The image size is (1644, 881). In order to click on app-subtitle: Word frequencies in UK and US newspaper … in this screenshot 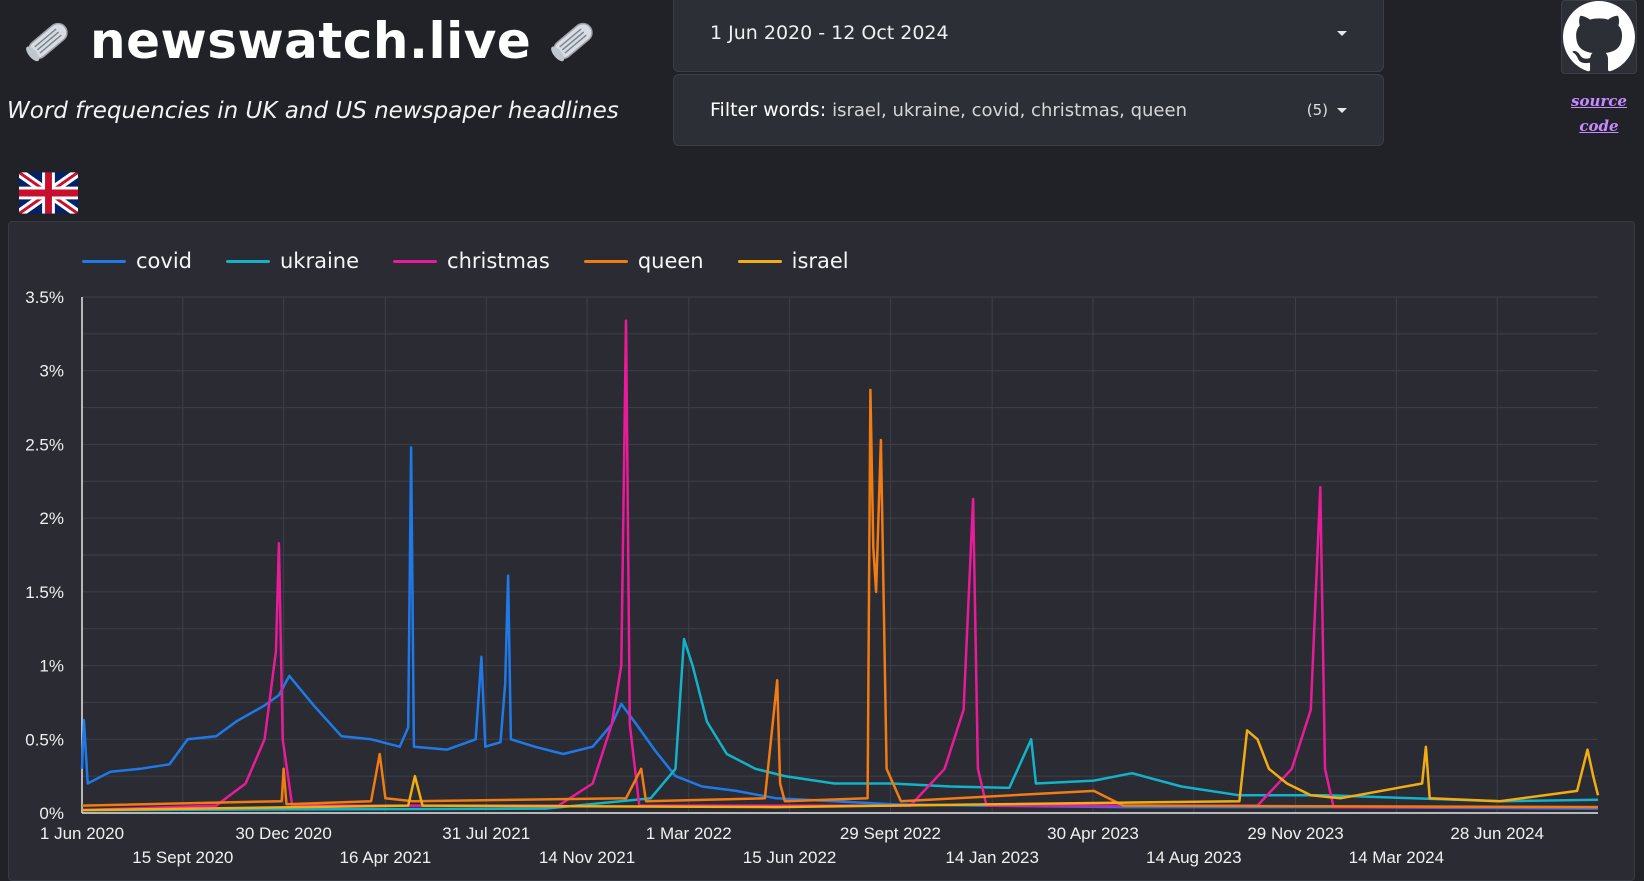, I will do `click(313, 111)`.